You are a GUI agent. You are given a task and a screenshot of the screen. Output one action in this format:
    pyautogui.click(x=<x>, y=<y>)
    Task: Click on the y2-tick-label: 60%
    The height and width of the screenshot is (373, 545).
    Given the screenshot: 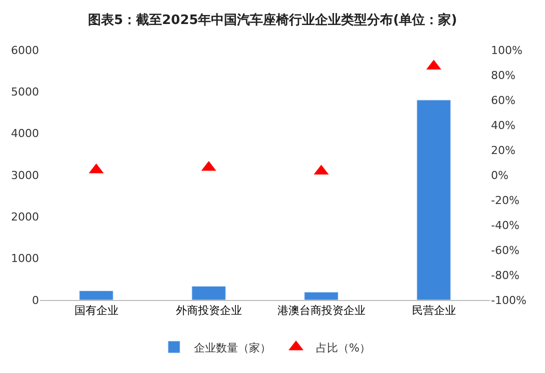 What is the action you would take?
    pyautogui.click(x=503, y=100)
    